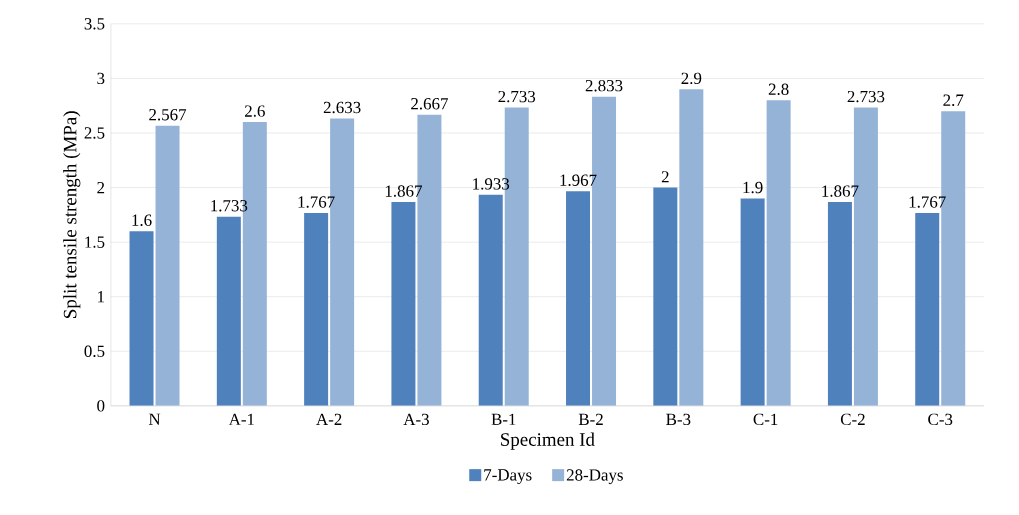 The width and height of the screenshot is (1019, 515). What do you see at coordinates (765, 419) in the screenshot?
I see `x-tick-label: C-1` at bounding box center [765, 419].